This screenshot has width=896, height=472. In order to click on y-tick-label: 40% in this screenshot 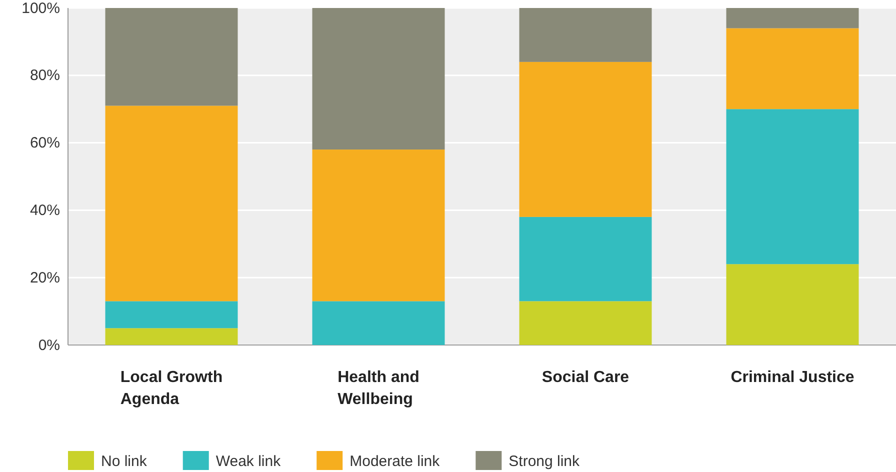, I will do `click(45, 210)`.